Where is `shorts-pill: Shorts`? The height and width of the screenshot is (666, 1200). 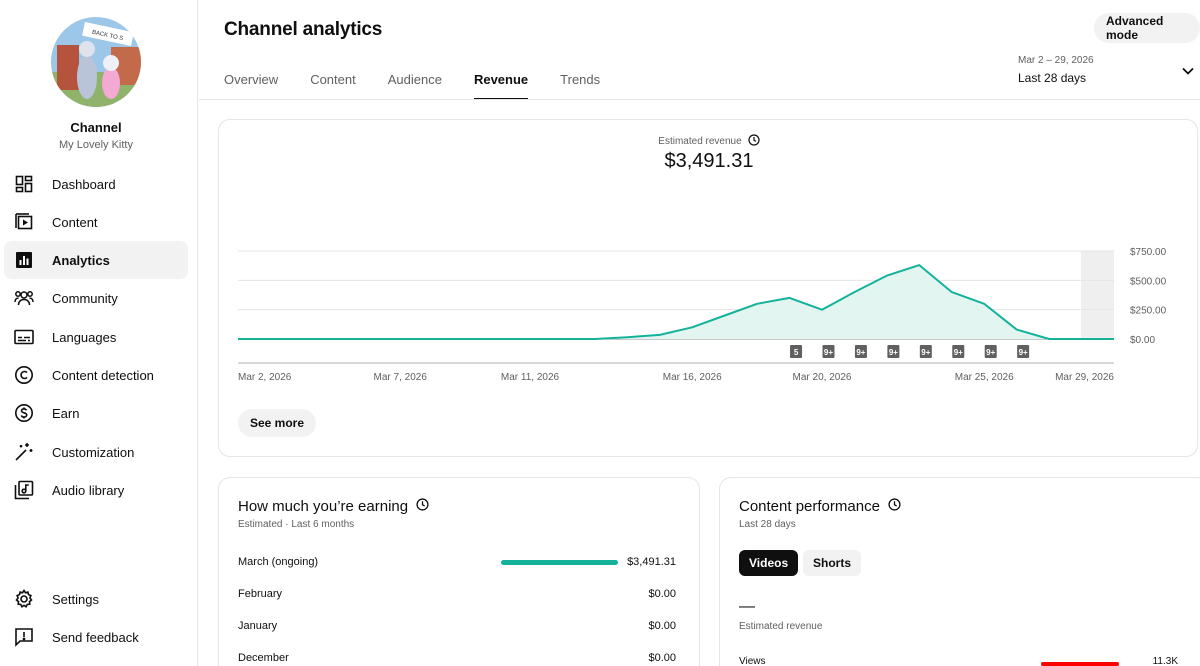
shorts-pill: Shorts is located at coordinates (832, 563).